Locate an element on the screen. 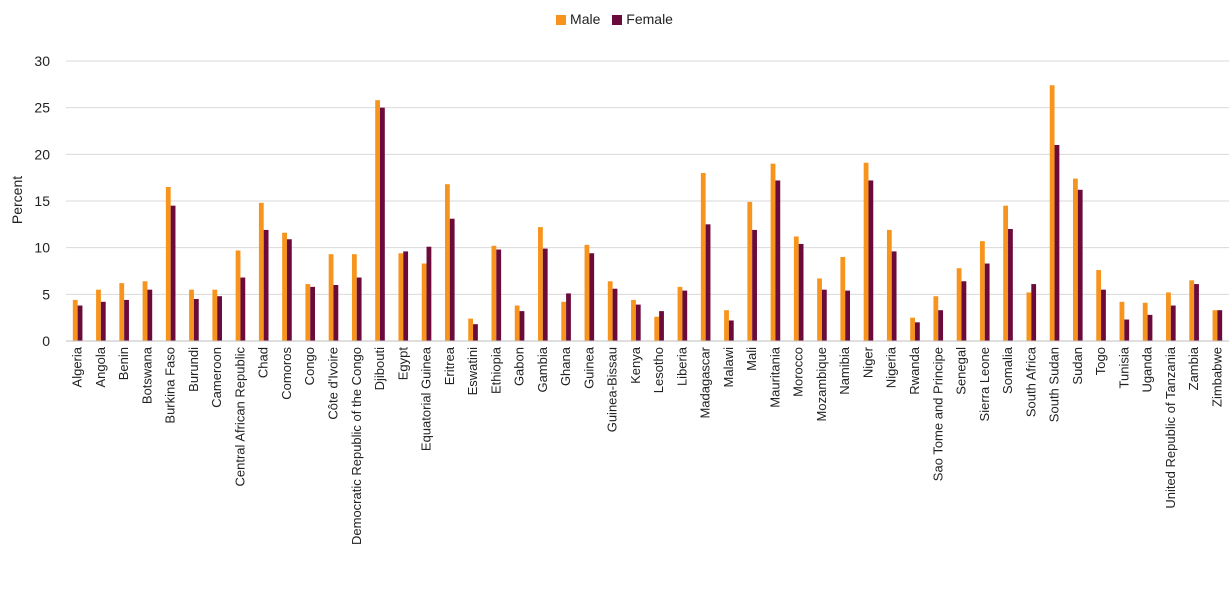 The height and width of the screenshot is (597, 1229). legend-swatch-male is located at coordinates (561, 20).